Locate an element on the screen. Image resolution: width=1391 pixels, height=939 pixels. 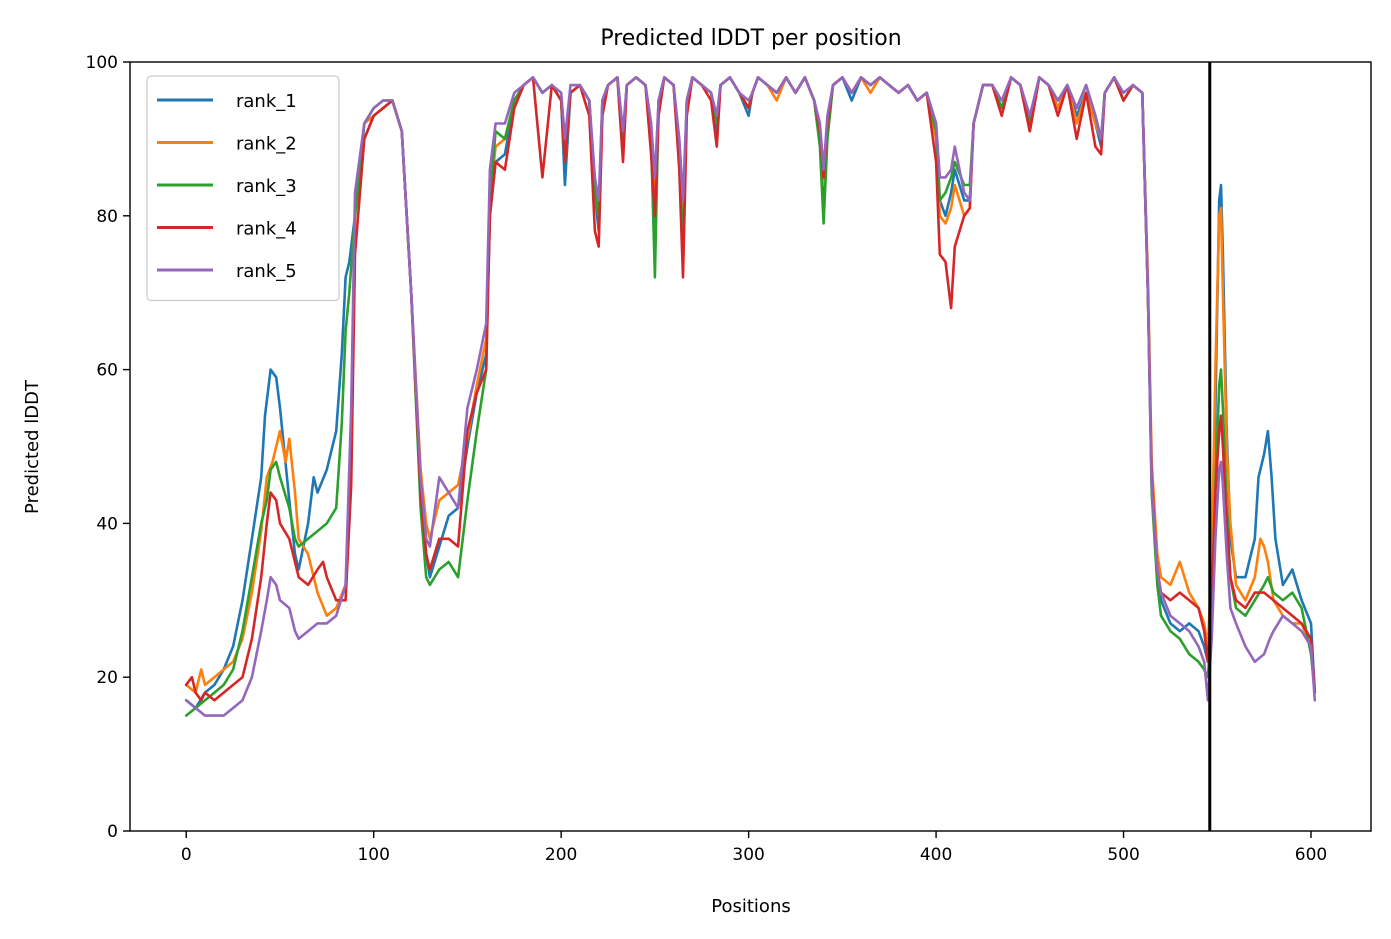
x-tick-label: 300 is located at coordinates (748, 855).